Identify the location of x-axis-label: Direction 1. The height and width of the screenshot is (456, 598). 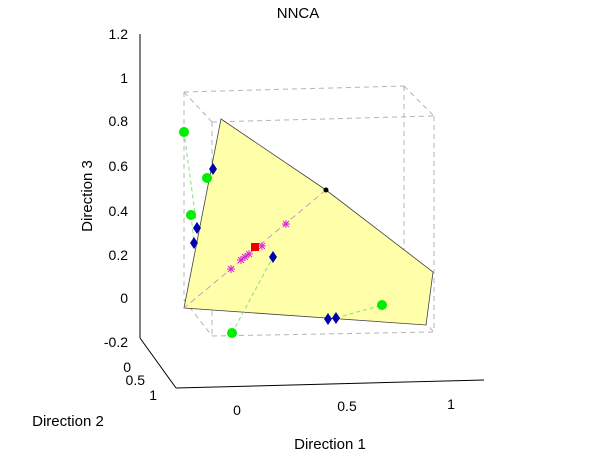
(330, 444).